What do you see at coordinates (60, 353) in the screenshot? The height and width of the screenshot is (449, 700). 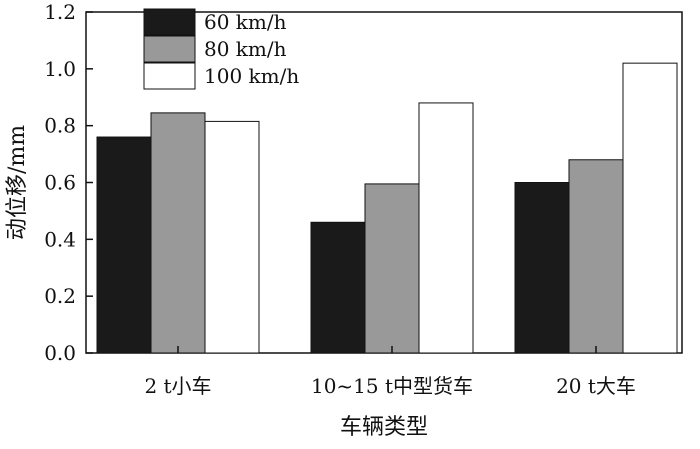 I see `y-tick-label: 0.0` at bounding box center [60, 353].